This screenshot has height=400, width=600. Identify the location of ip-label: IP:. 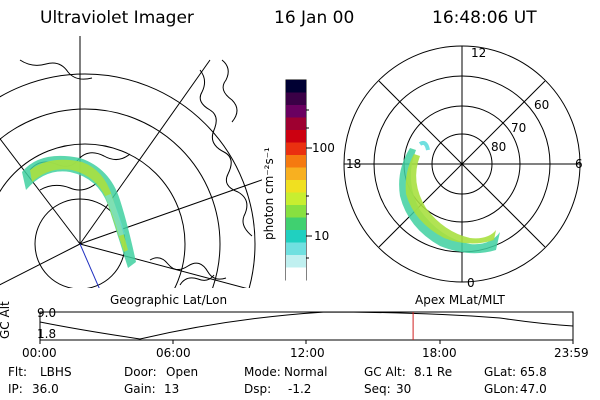
(15, 389).